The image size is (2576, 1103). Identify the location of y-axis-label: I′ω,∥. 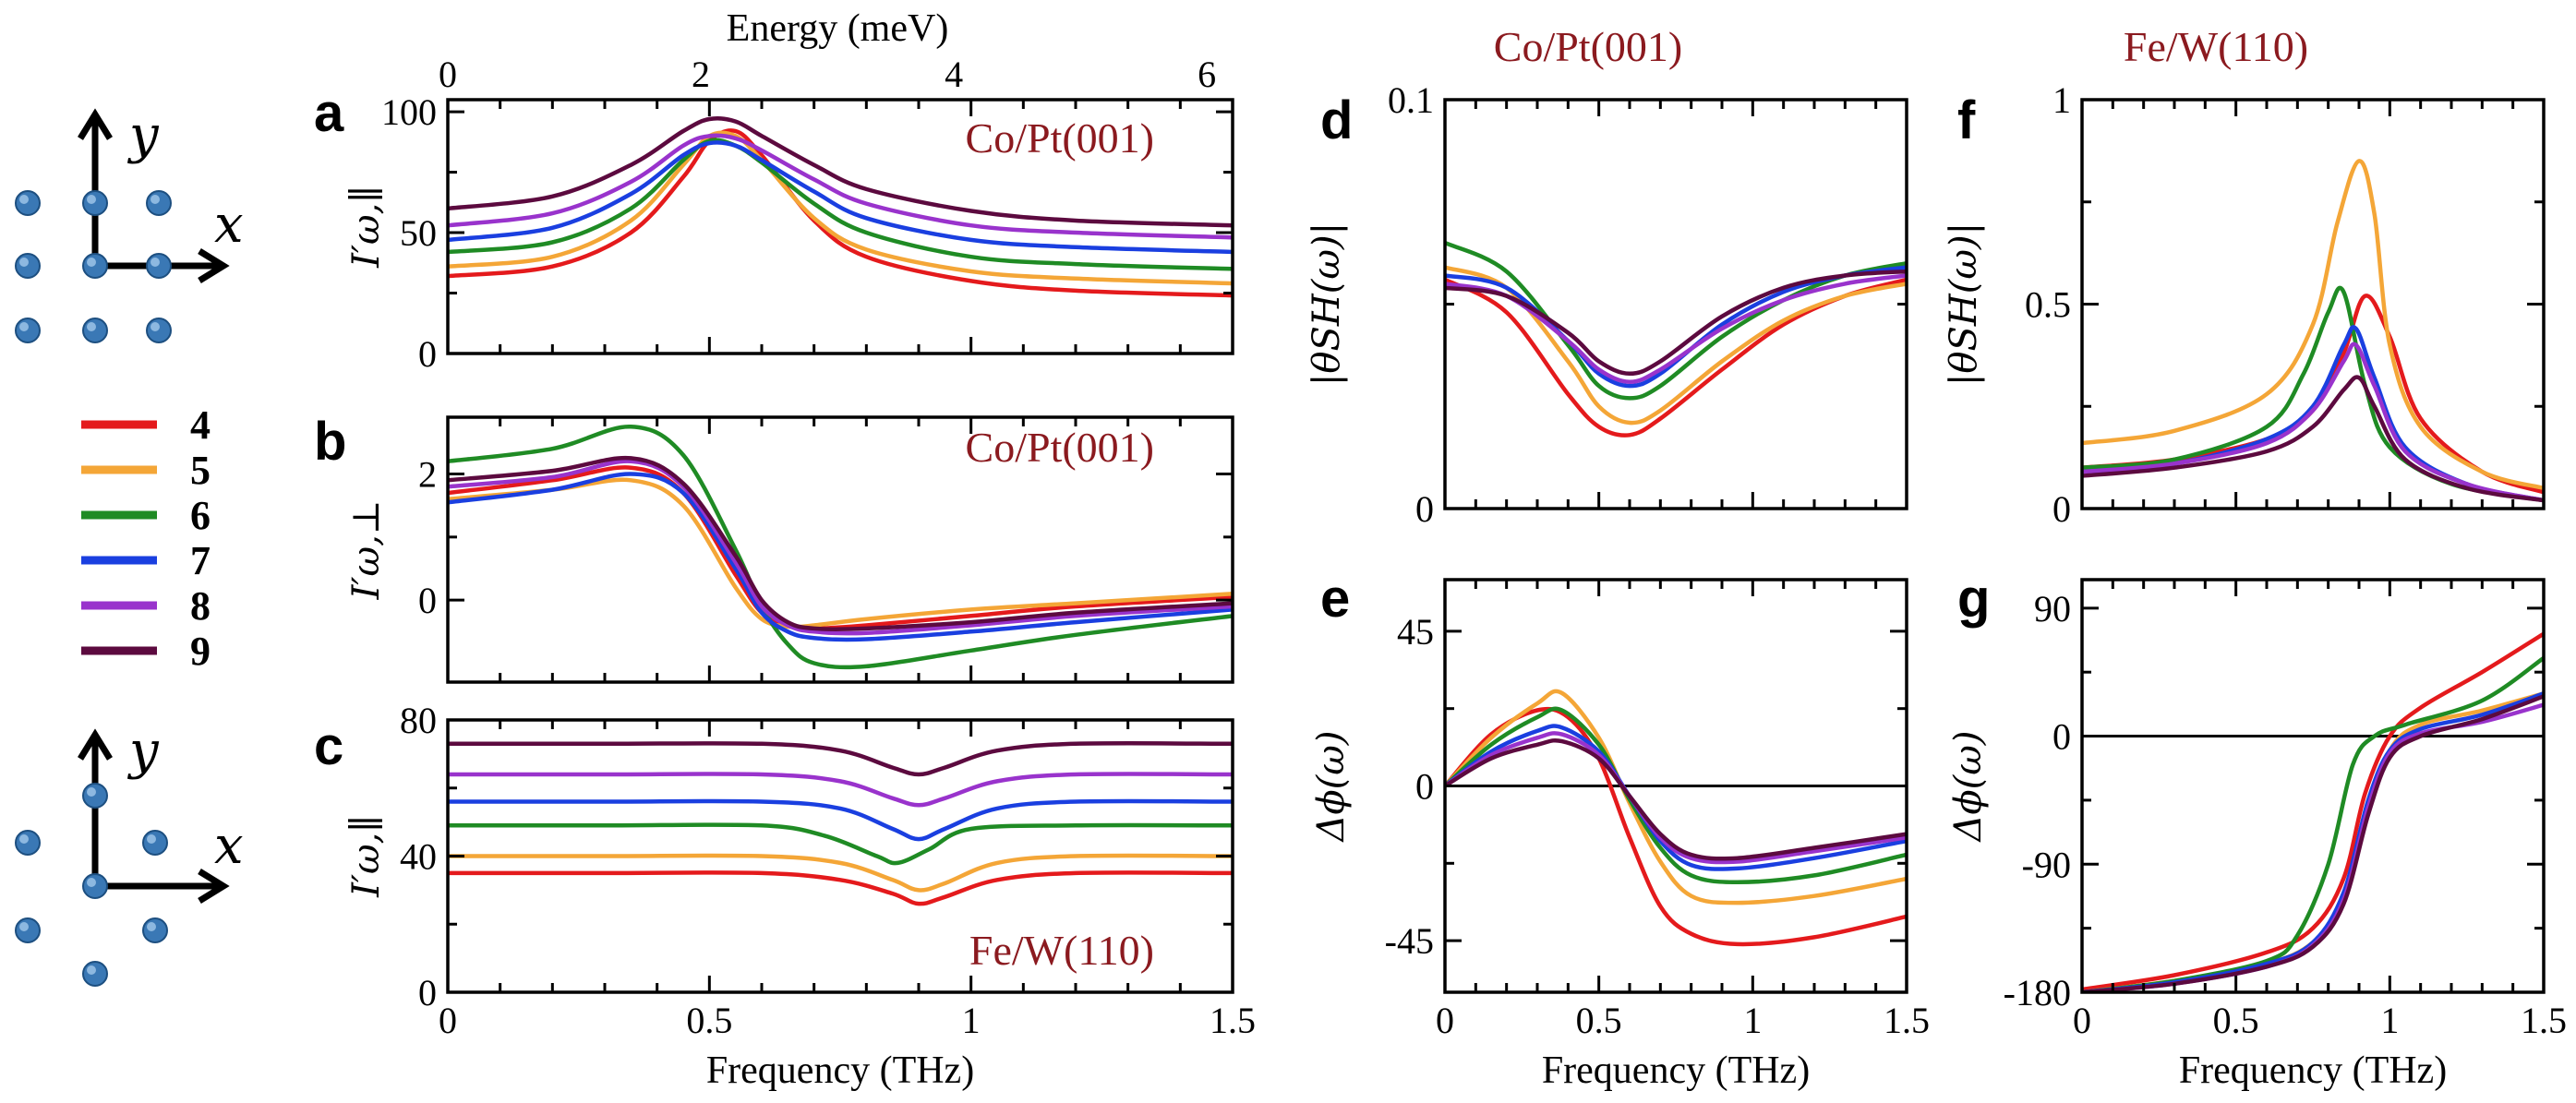
(366, 227).